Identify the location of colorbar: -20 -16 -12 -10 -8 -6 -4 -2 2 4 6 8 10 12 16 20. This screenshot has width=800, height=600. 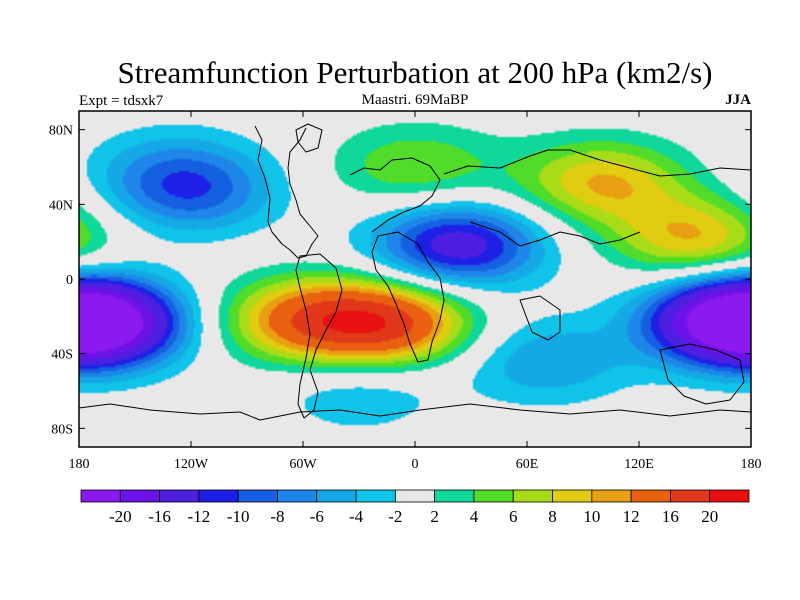
(415, 507).